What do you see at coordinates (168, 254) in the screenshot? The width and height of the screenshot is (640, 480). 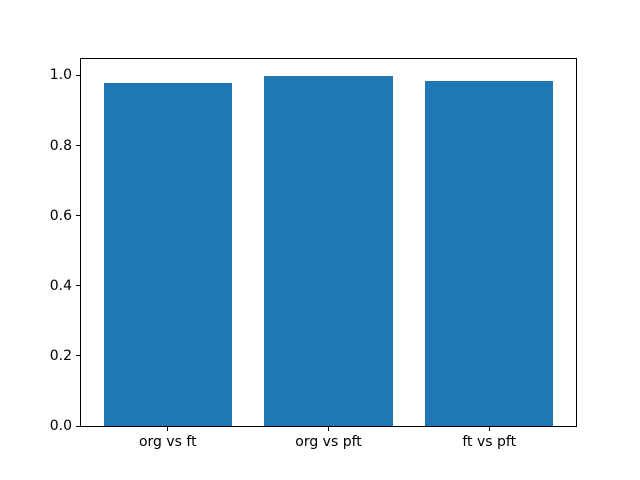 I see `bar-org-vs-ft` at bounding box center [168, 254].